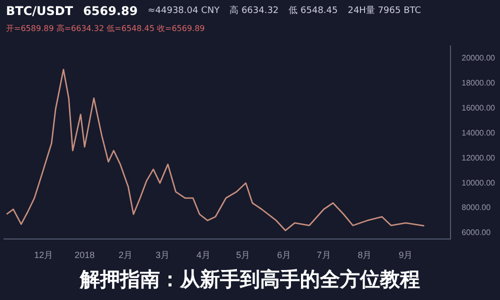  I want to click on text: 低 6548.45, so click(313, 11).